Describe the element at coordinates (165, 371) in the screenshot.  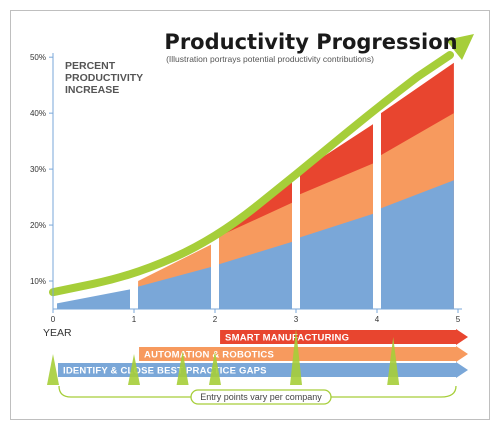
I see `band-label-1: IDENTIFY & CLOSE BEST PRACTICE GAPS` at that location.